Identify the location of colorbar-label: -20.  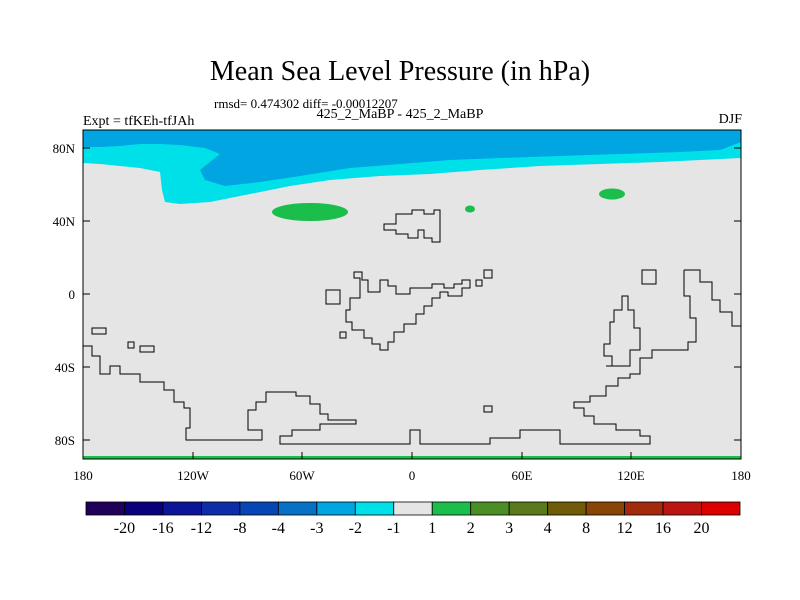
(124, 528).